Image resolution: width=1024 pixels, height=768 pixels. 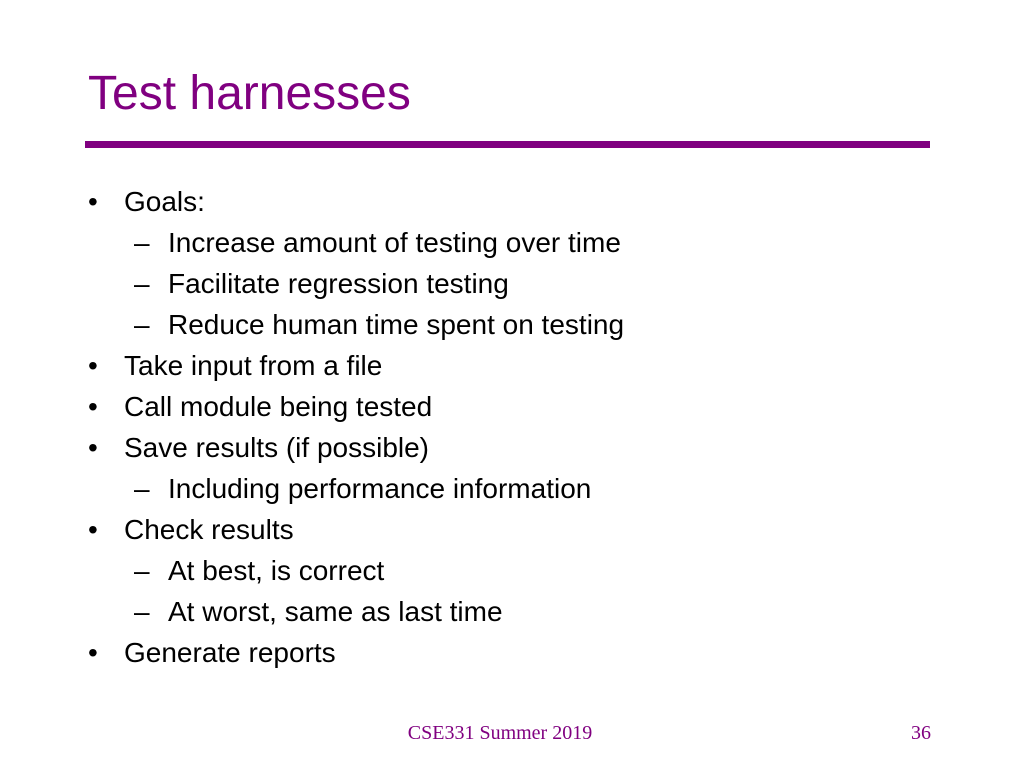 What do you see at coordinates (230, 652) in the screenshot?
I see `list-item-text: Generate reports` at bounding box center [230, 652].